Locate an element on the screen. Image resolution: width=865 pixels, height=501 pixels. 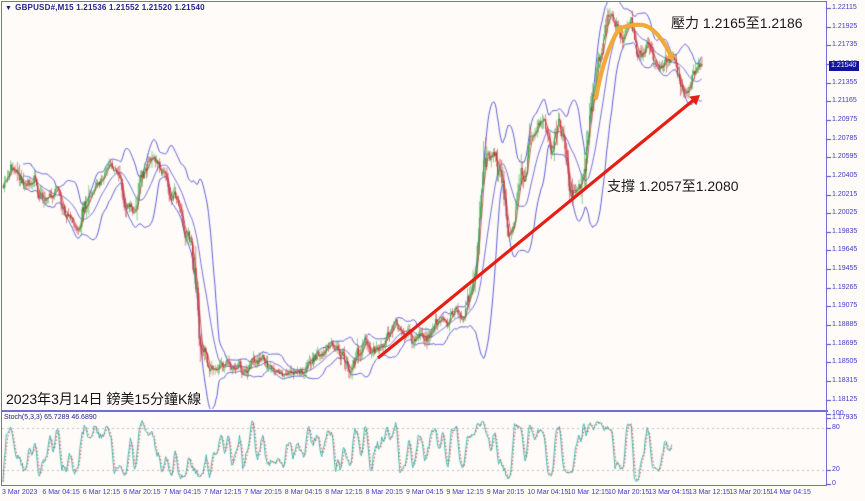
price-axis-label: 1.20215 is located at coordinates (845, 194).